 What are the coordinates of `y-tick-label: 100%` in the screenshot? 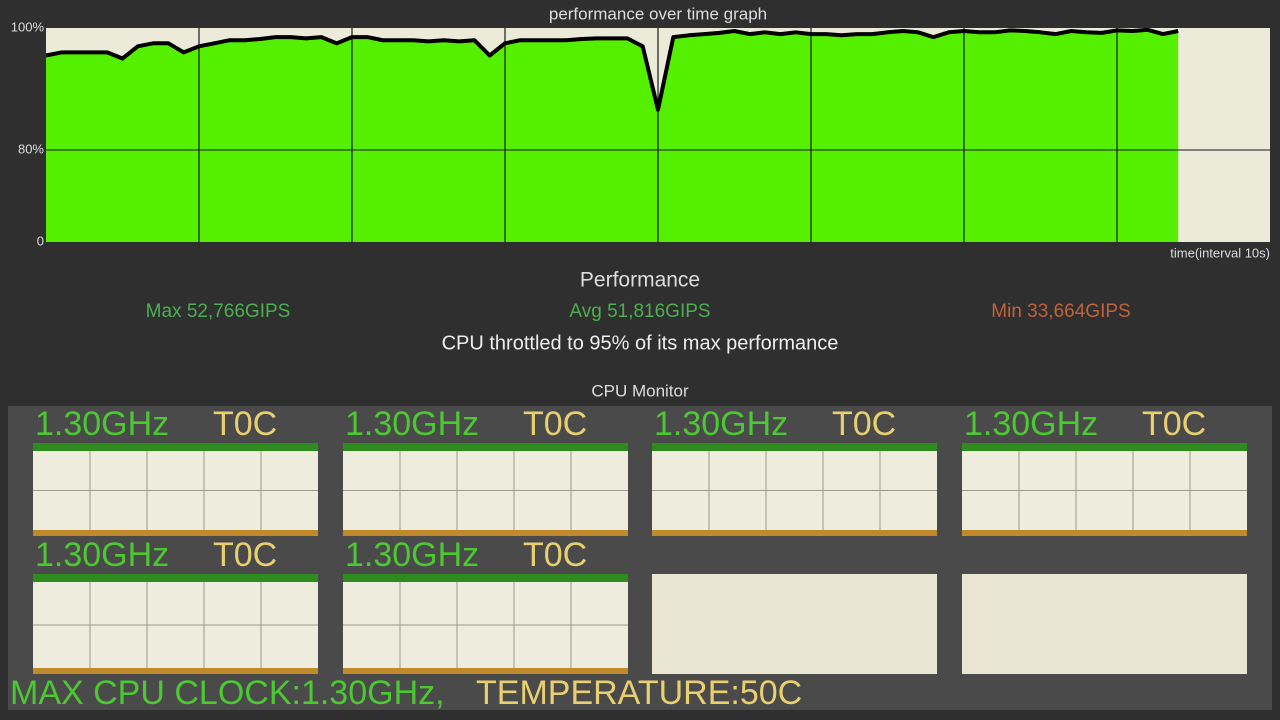 It's located at (28, 26).